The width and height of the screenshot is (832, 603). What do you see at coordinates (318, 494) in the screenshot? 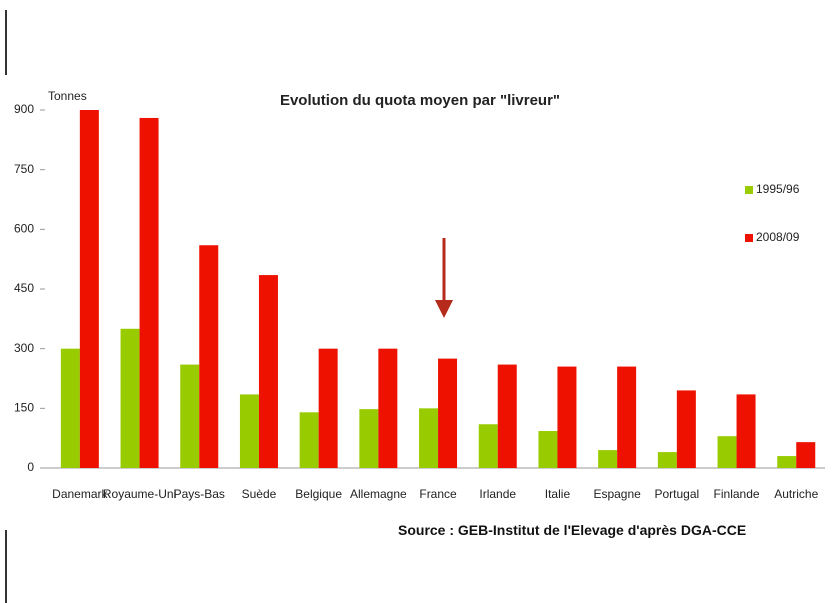
I see `x-tick-label: Belgique` at bounding box center [318, 494].